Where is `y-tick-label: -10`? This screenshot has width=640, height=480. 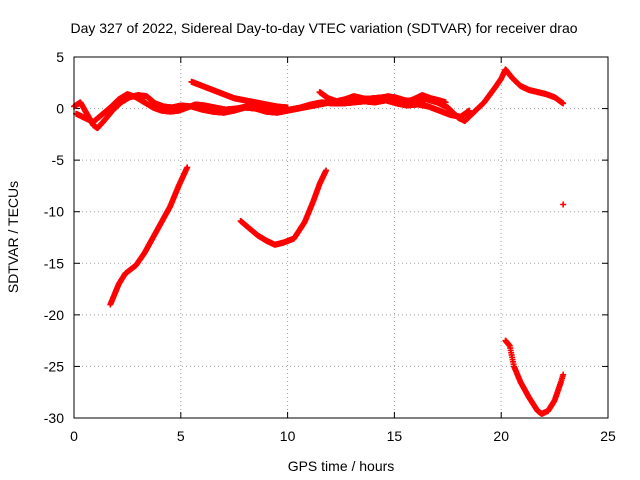
y-tick-label: -10 is located at coordinates (54, 212).